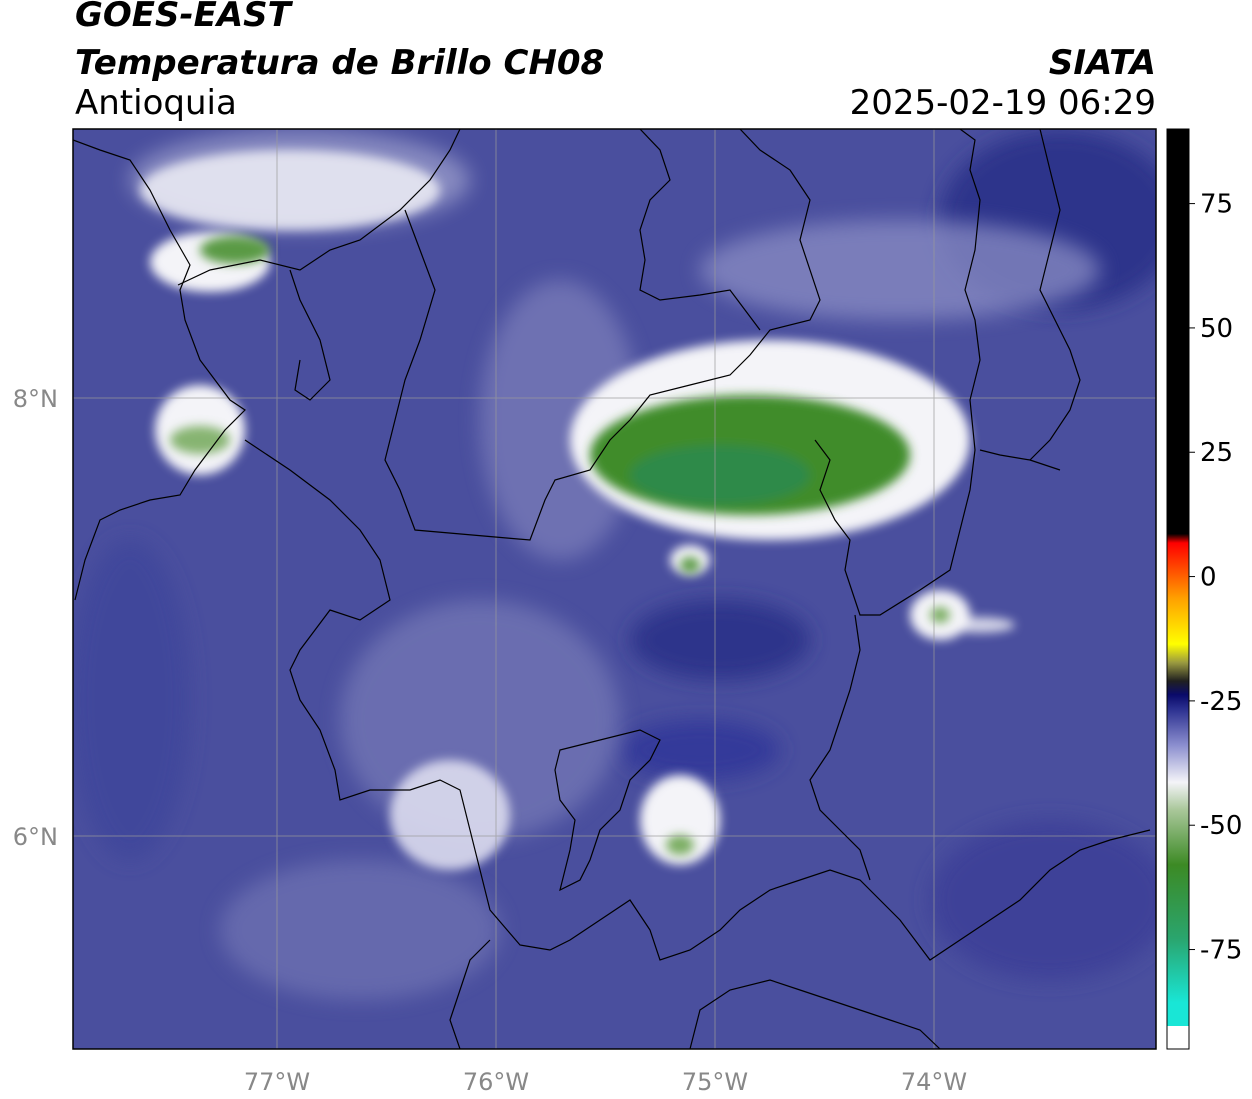 The image size is (1252, 1099). I want to click on colorbar-tick-label: 0, so click(1208, 578).